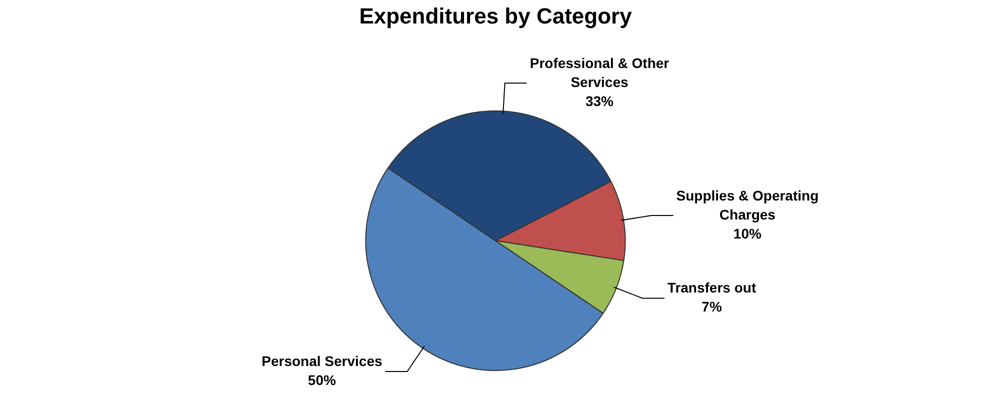 This screenshot has width=991, height=416. I want to click on data-label: 7%, so click(712, 306).